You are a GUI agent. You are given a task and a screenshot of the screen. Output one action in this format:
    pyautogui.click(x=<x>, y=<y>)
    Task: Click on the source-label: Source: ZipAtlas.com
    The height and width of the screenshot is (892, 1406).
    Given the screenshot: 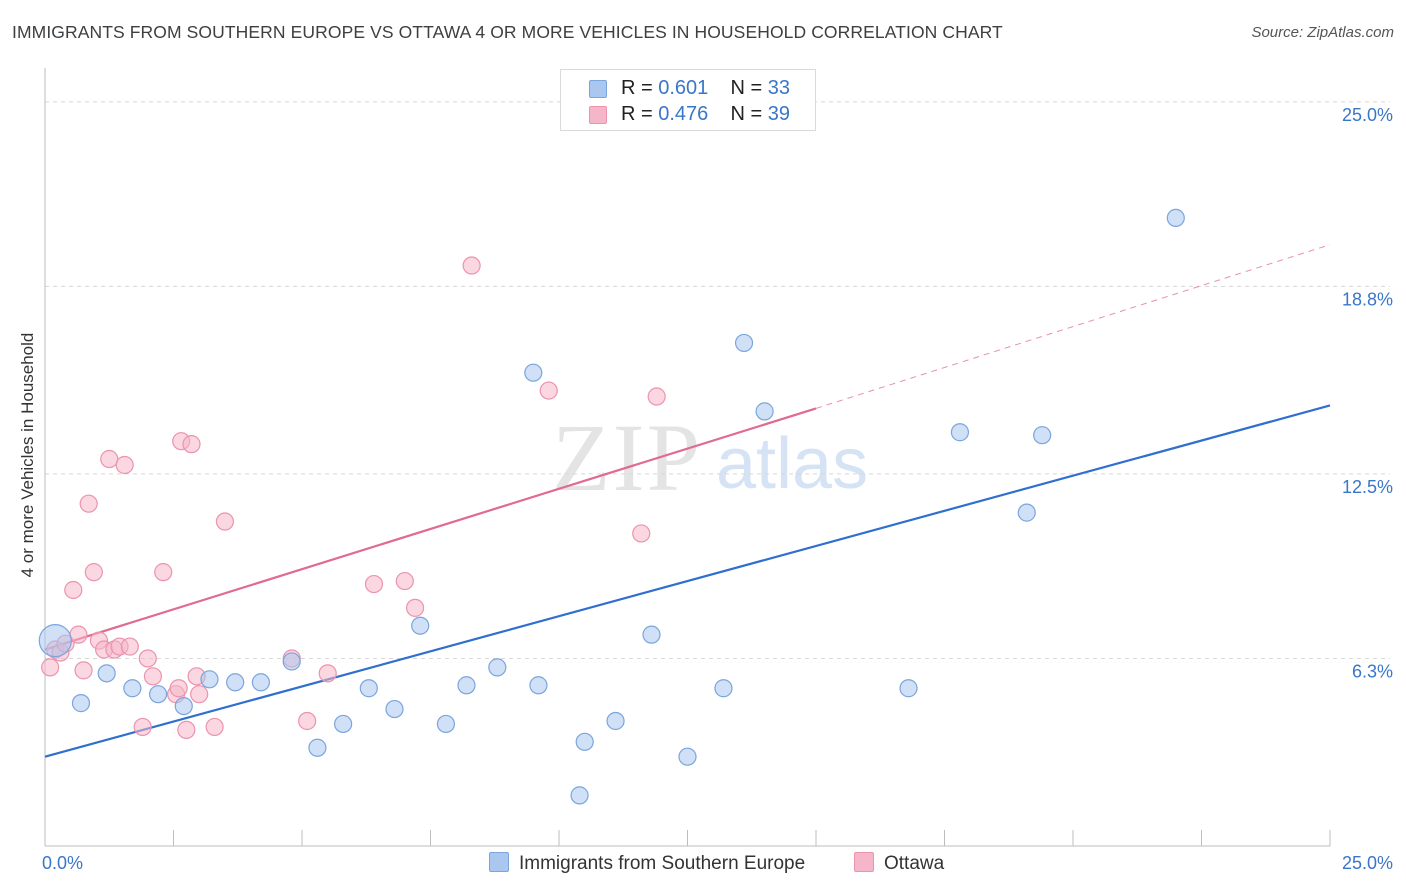 What is the action you would take?
    pyautogui.click(x=1322, y=32)
    